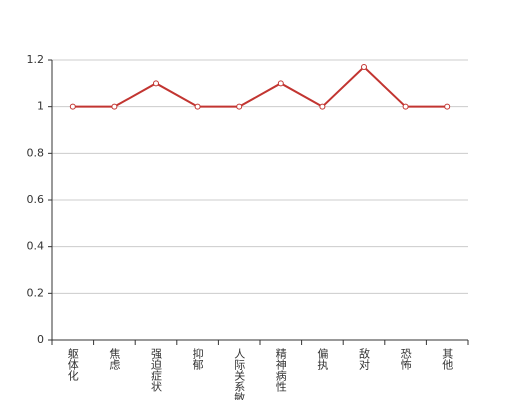 This screenshot has height=400, width=520. Describe the element at coordinates (40, 339) in the screenshot. I see `y-tick-label: 0` at that location.